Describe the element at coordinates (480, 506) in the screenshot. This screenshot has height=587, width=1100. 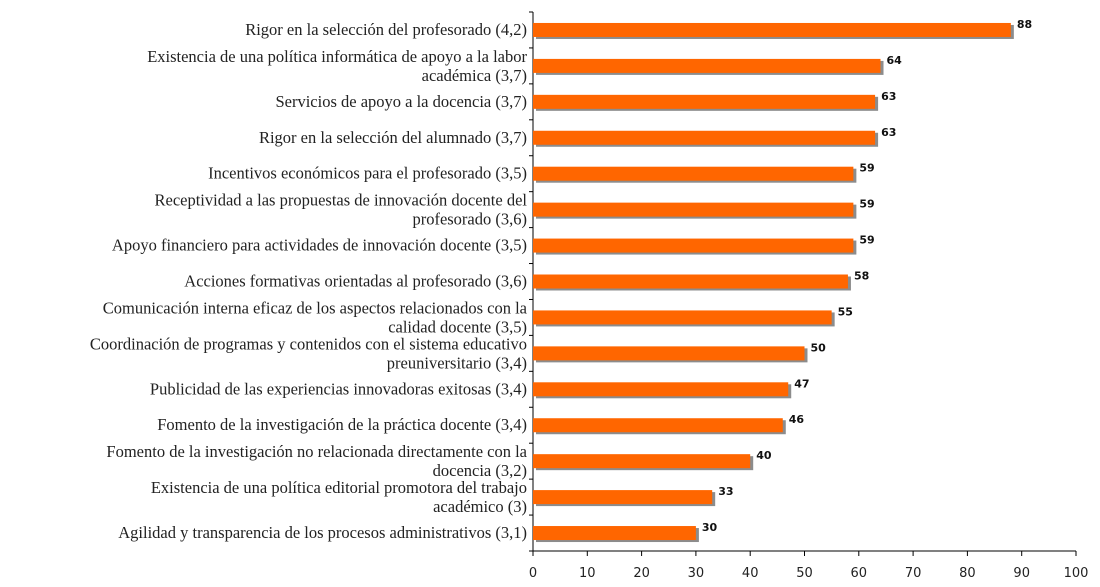
I see `category-label-line: académico (3)` at that location.